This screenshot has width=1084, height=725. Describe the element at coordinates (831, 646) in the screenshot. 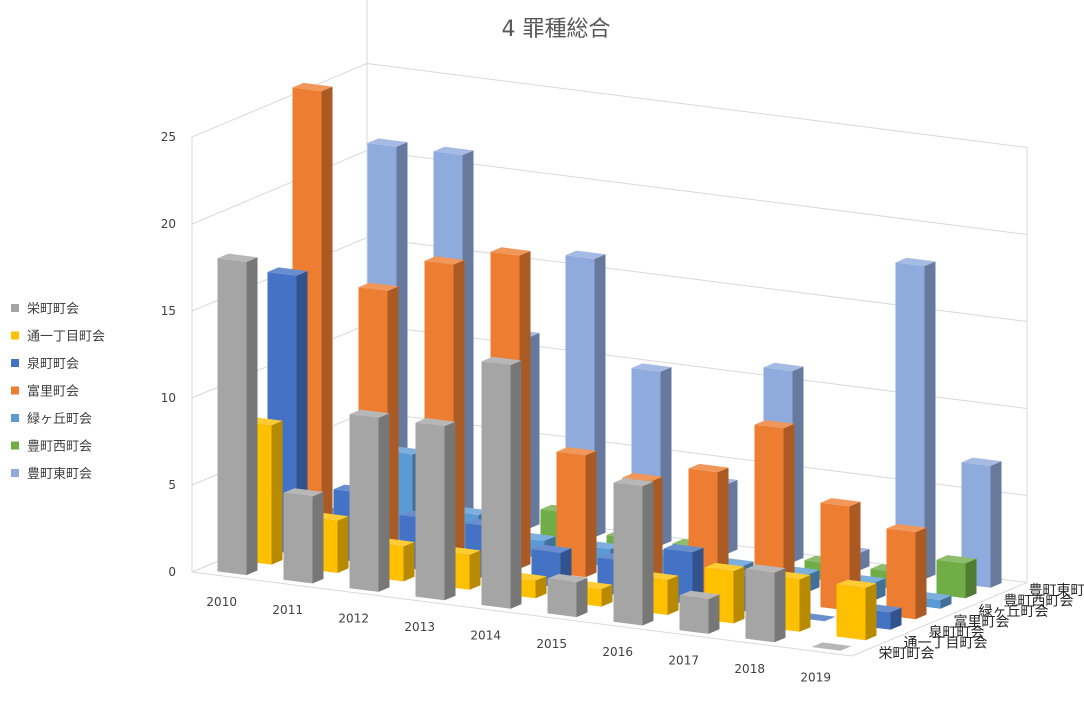

I see `bar-栄町町会-2019` at that location.